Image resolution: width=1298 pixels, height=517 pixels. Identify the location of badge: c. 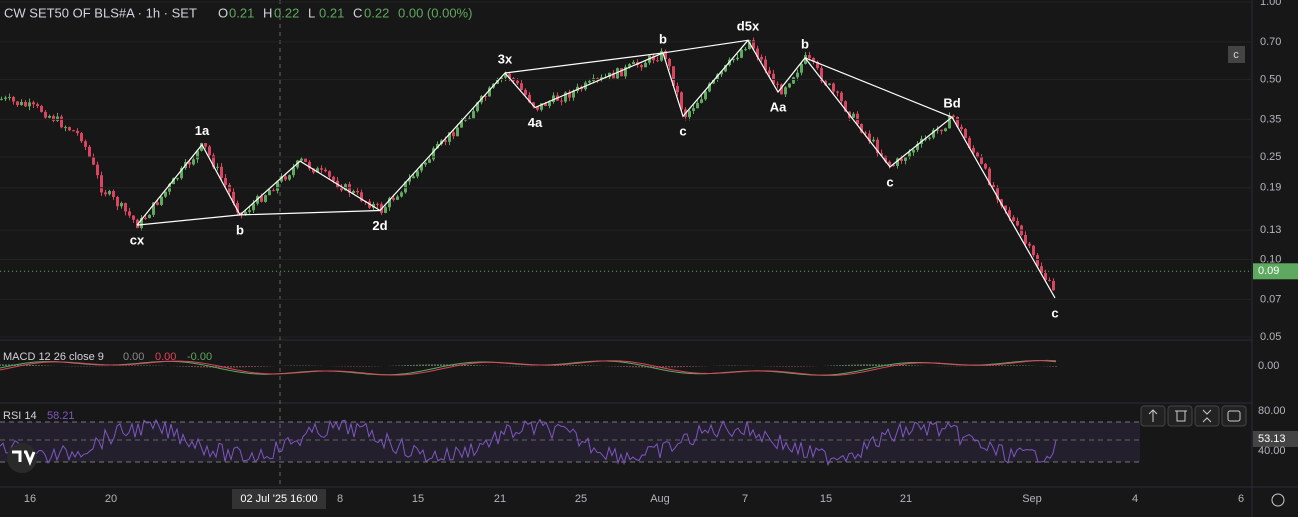
(1236, 55).